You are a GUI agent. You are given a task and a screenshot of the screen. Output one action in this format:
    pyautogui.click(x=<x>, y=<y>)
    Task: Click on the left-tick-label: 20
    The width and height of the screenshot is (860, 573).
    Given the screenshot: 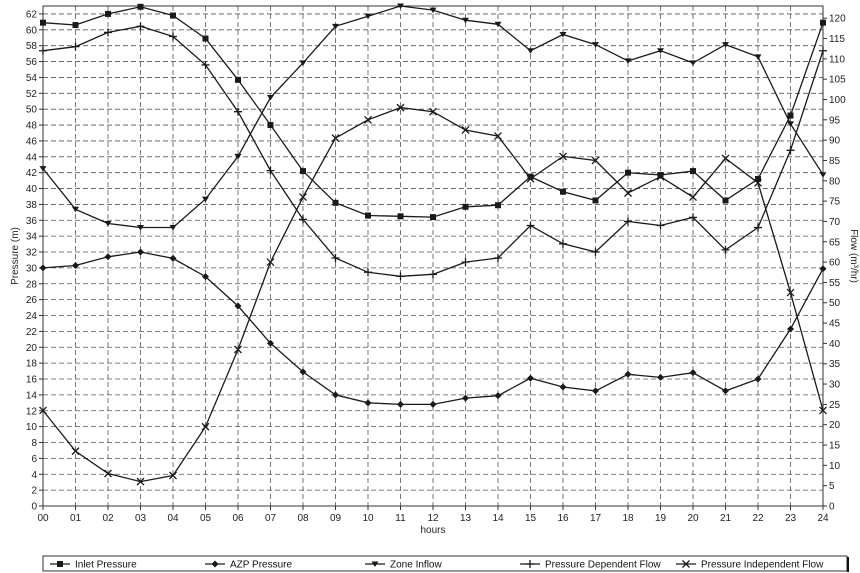 What is the action you would take?
    pyautogui.click(x=32, y=348)
    